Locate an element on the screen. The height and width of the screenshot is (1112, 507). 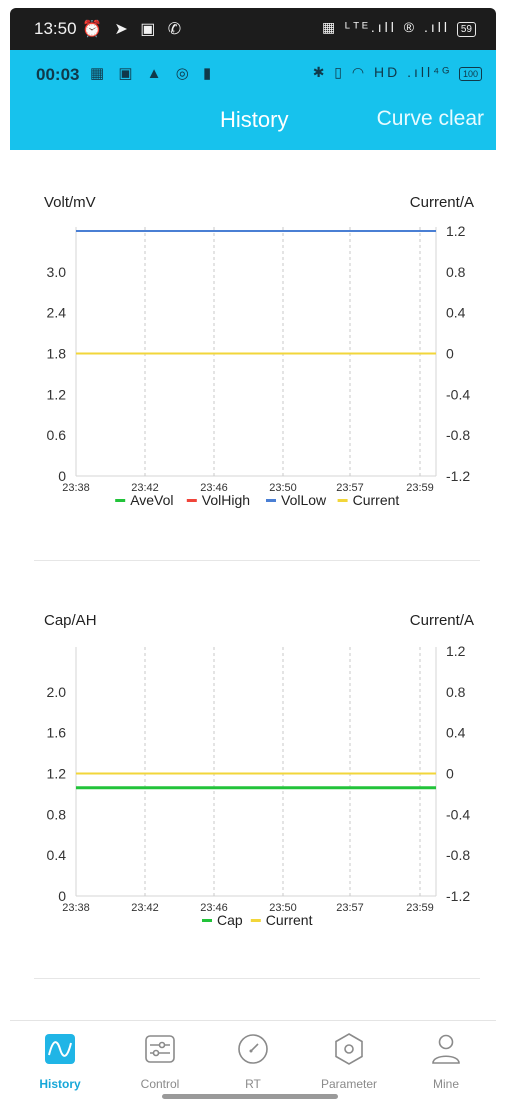
inner-signal-icons: ✱ ▯ ◠ HD .ıll⁴ᴳ 100 is located at coordinates (397, 72).